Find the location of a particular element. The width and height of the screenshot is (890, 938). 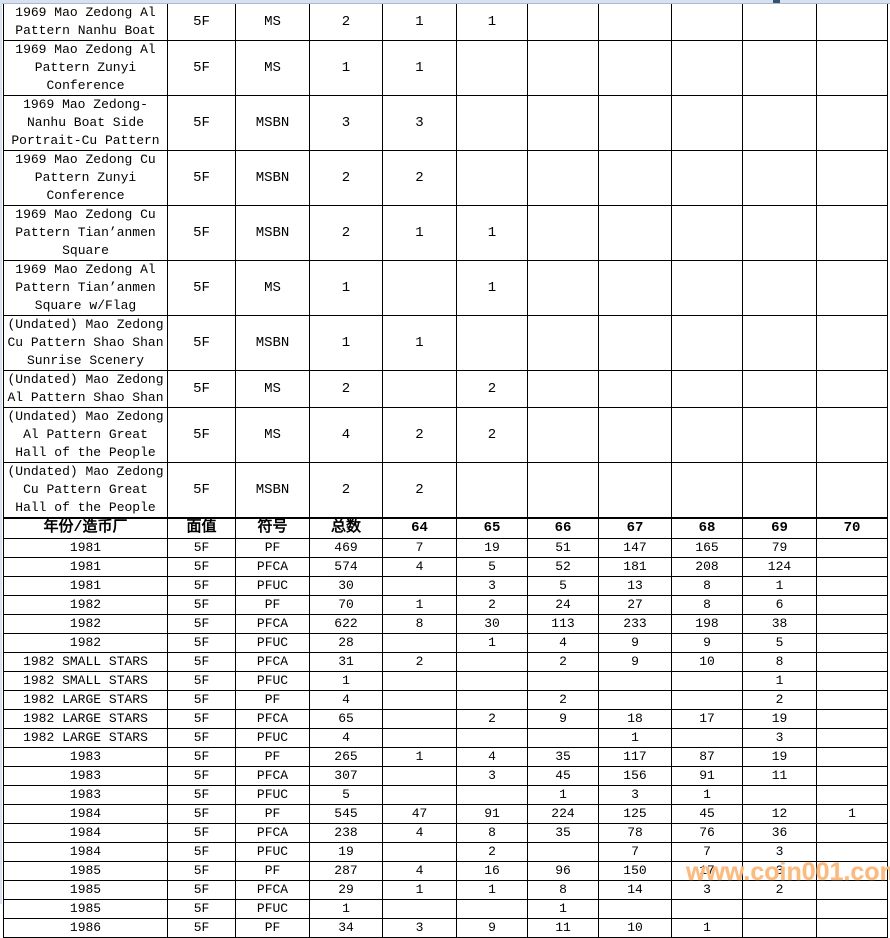

census-row: 1981 5F PFCA 574 4 5 52 181 208 124 is located at coordinates (445, 566).